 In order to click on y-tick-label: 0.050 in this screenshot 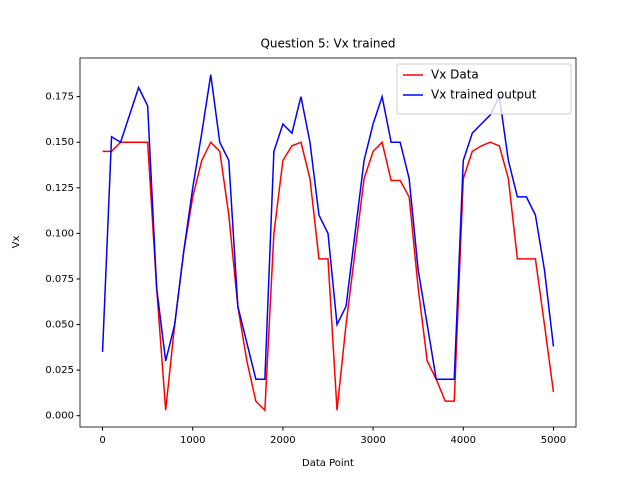, I will do `click(59, 325)`.